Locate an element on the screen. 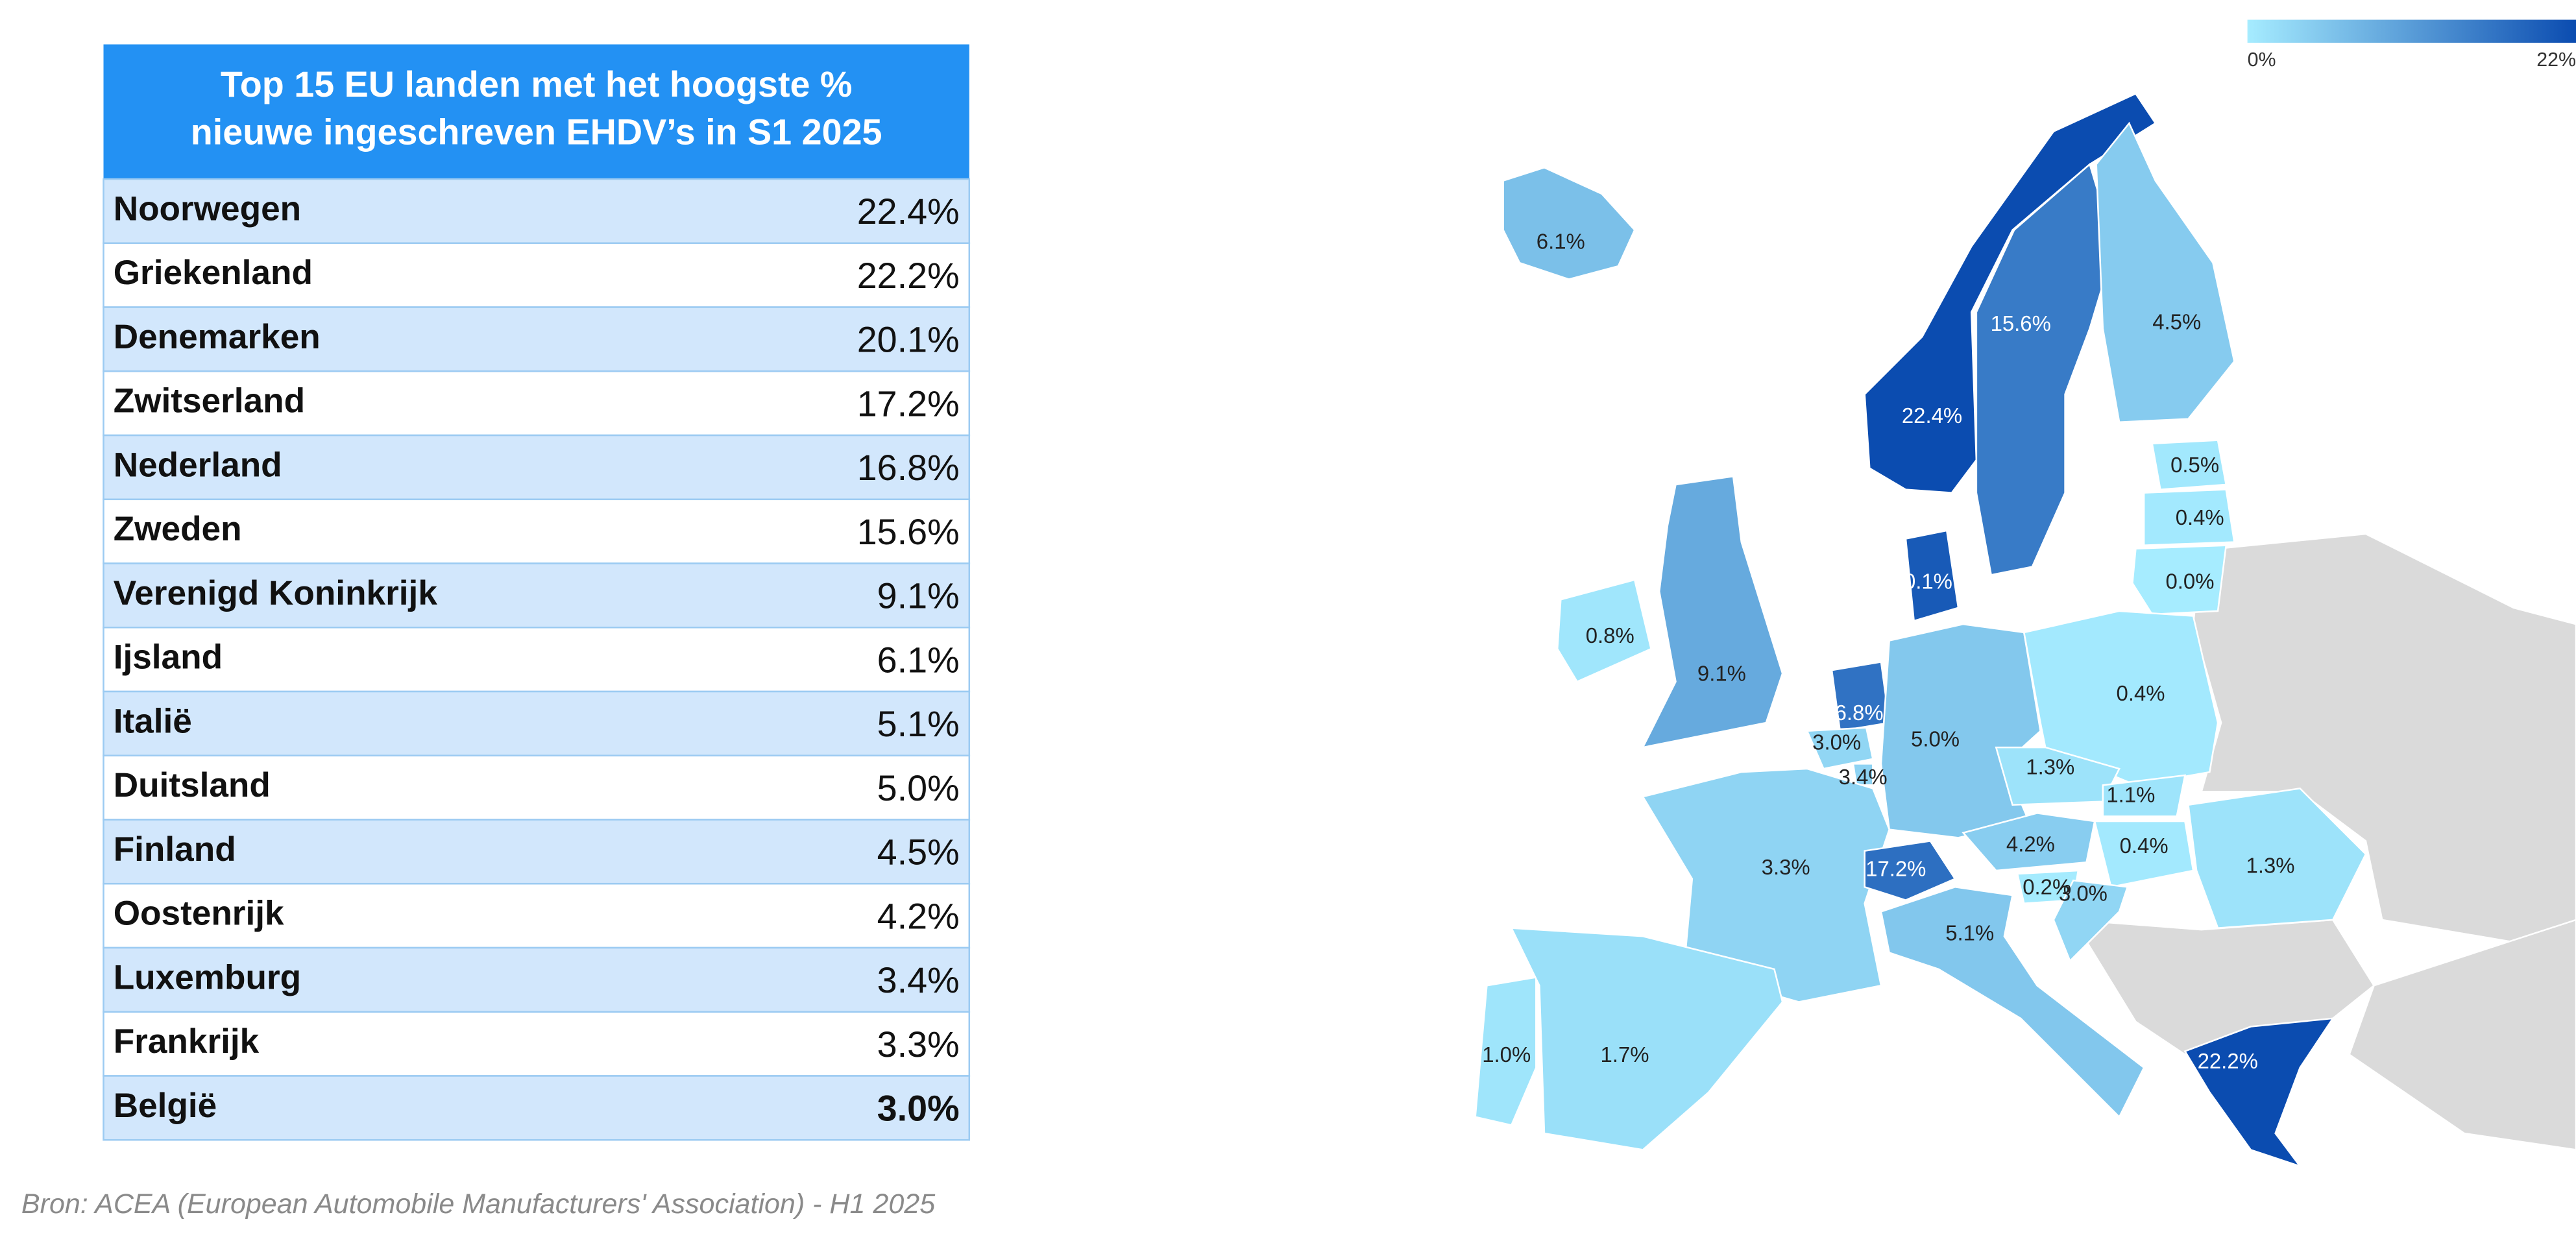 Image resolution: width=2576 pixels, height=1241 pixels. region-label: 3.4% is located at coordinates (1863, 777).